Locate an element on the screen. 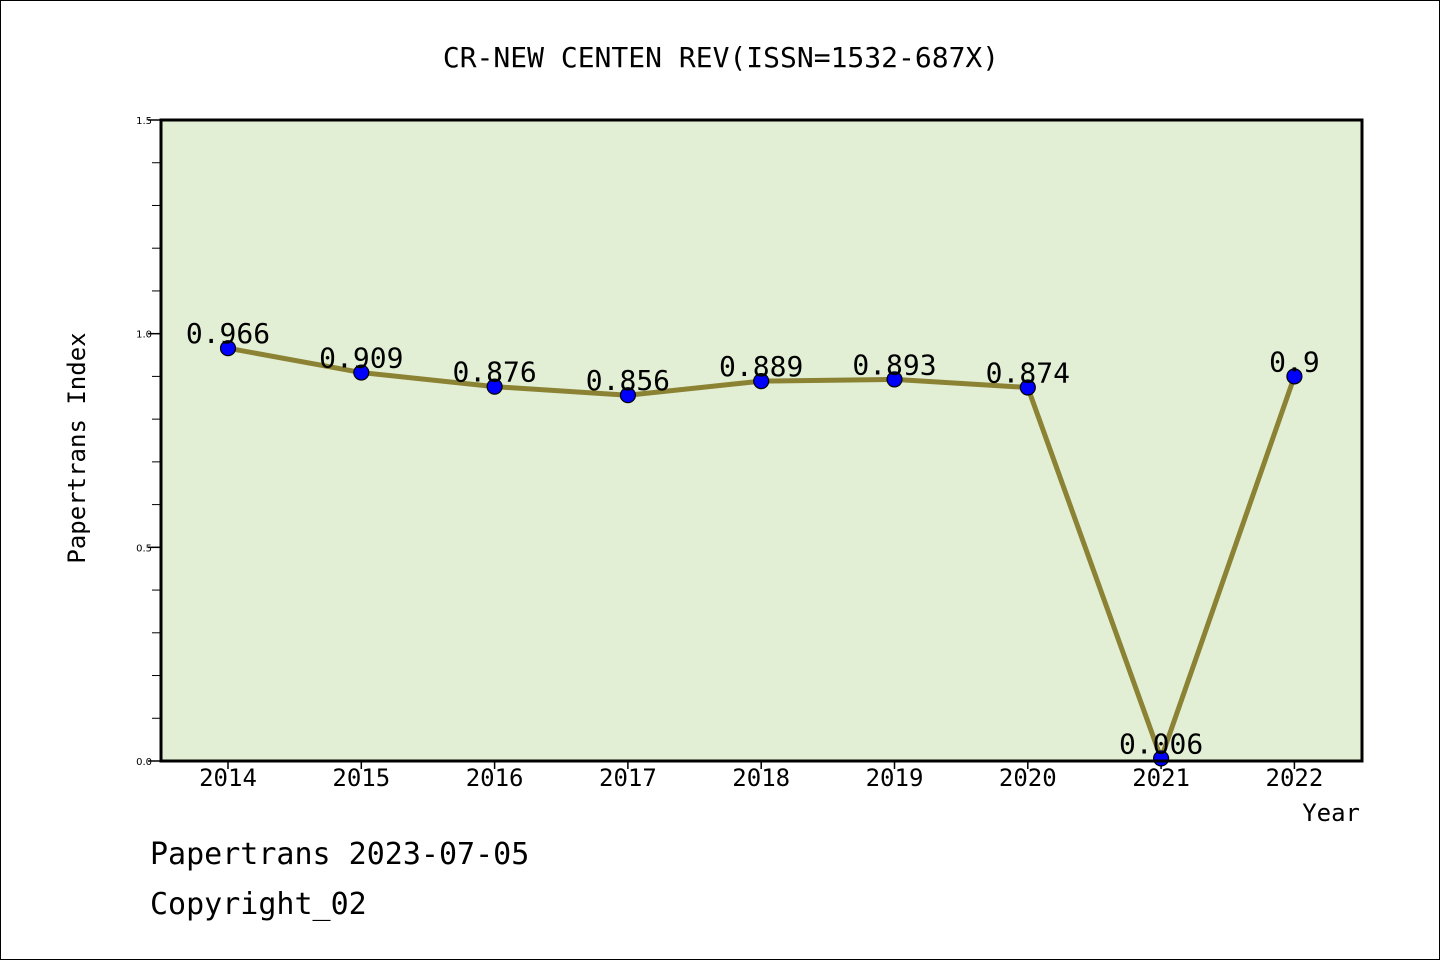 Image resolution: width=1440 pixels, height=960 pixels. data-label: 0.874 is located at coordinates (1028, 373).